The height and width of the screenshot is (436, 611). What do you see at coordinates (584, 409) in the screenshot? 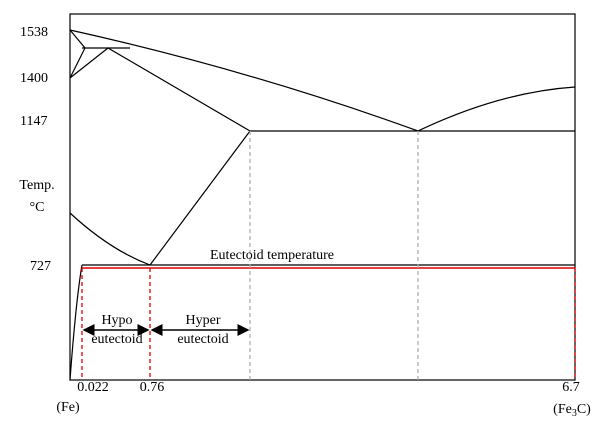
I see `label-part: C)` at bounding box center [584, 409].